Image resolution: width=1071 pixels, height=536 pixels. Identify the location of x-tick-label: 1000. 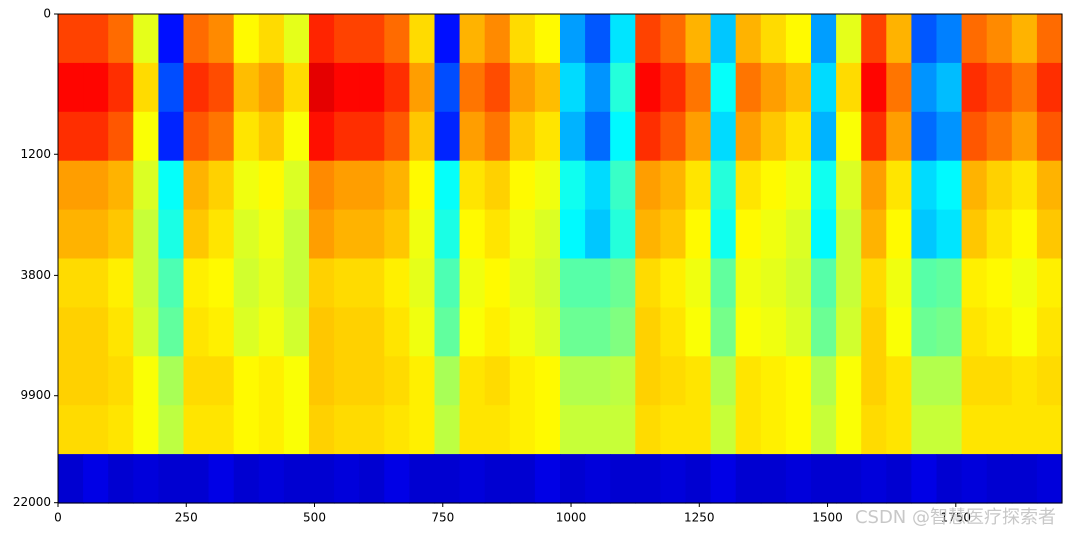
(571, 518).